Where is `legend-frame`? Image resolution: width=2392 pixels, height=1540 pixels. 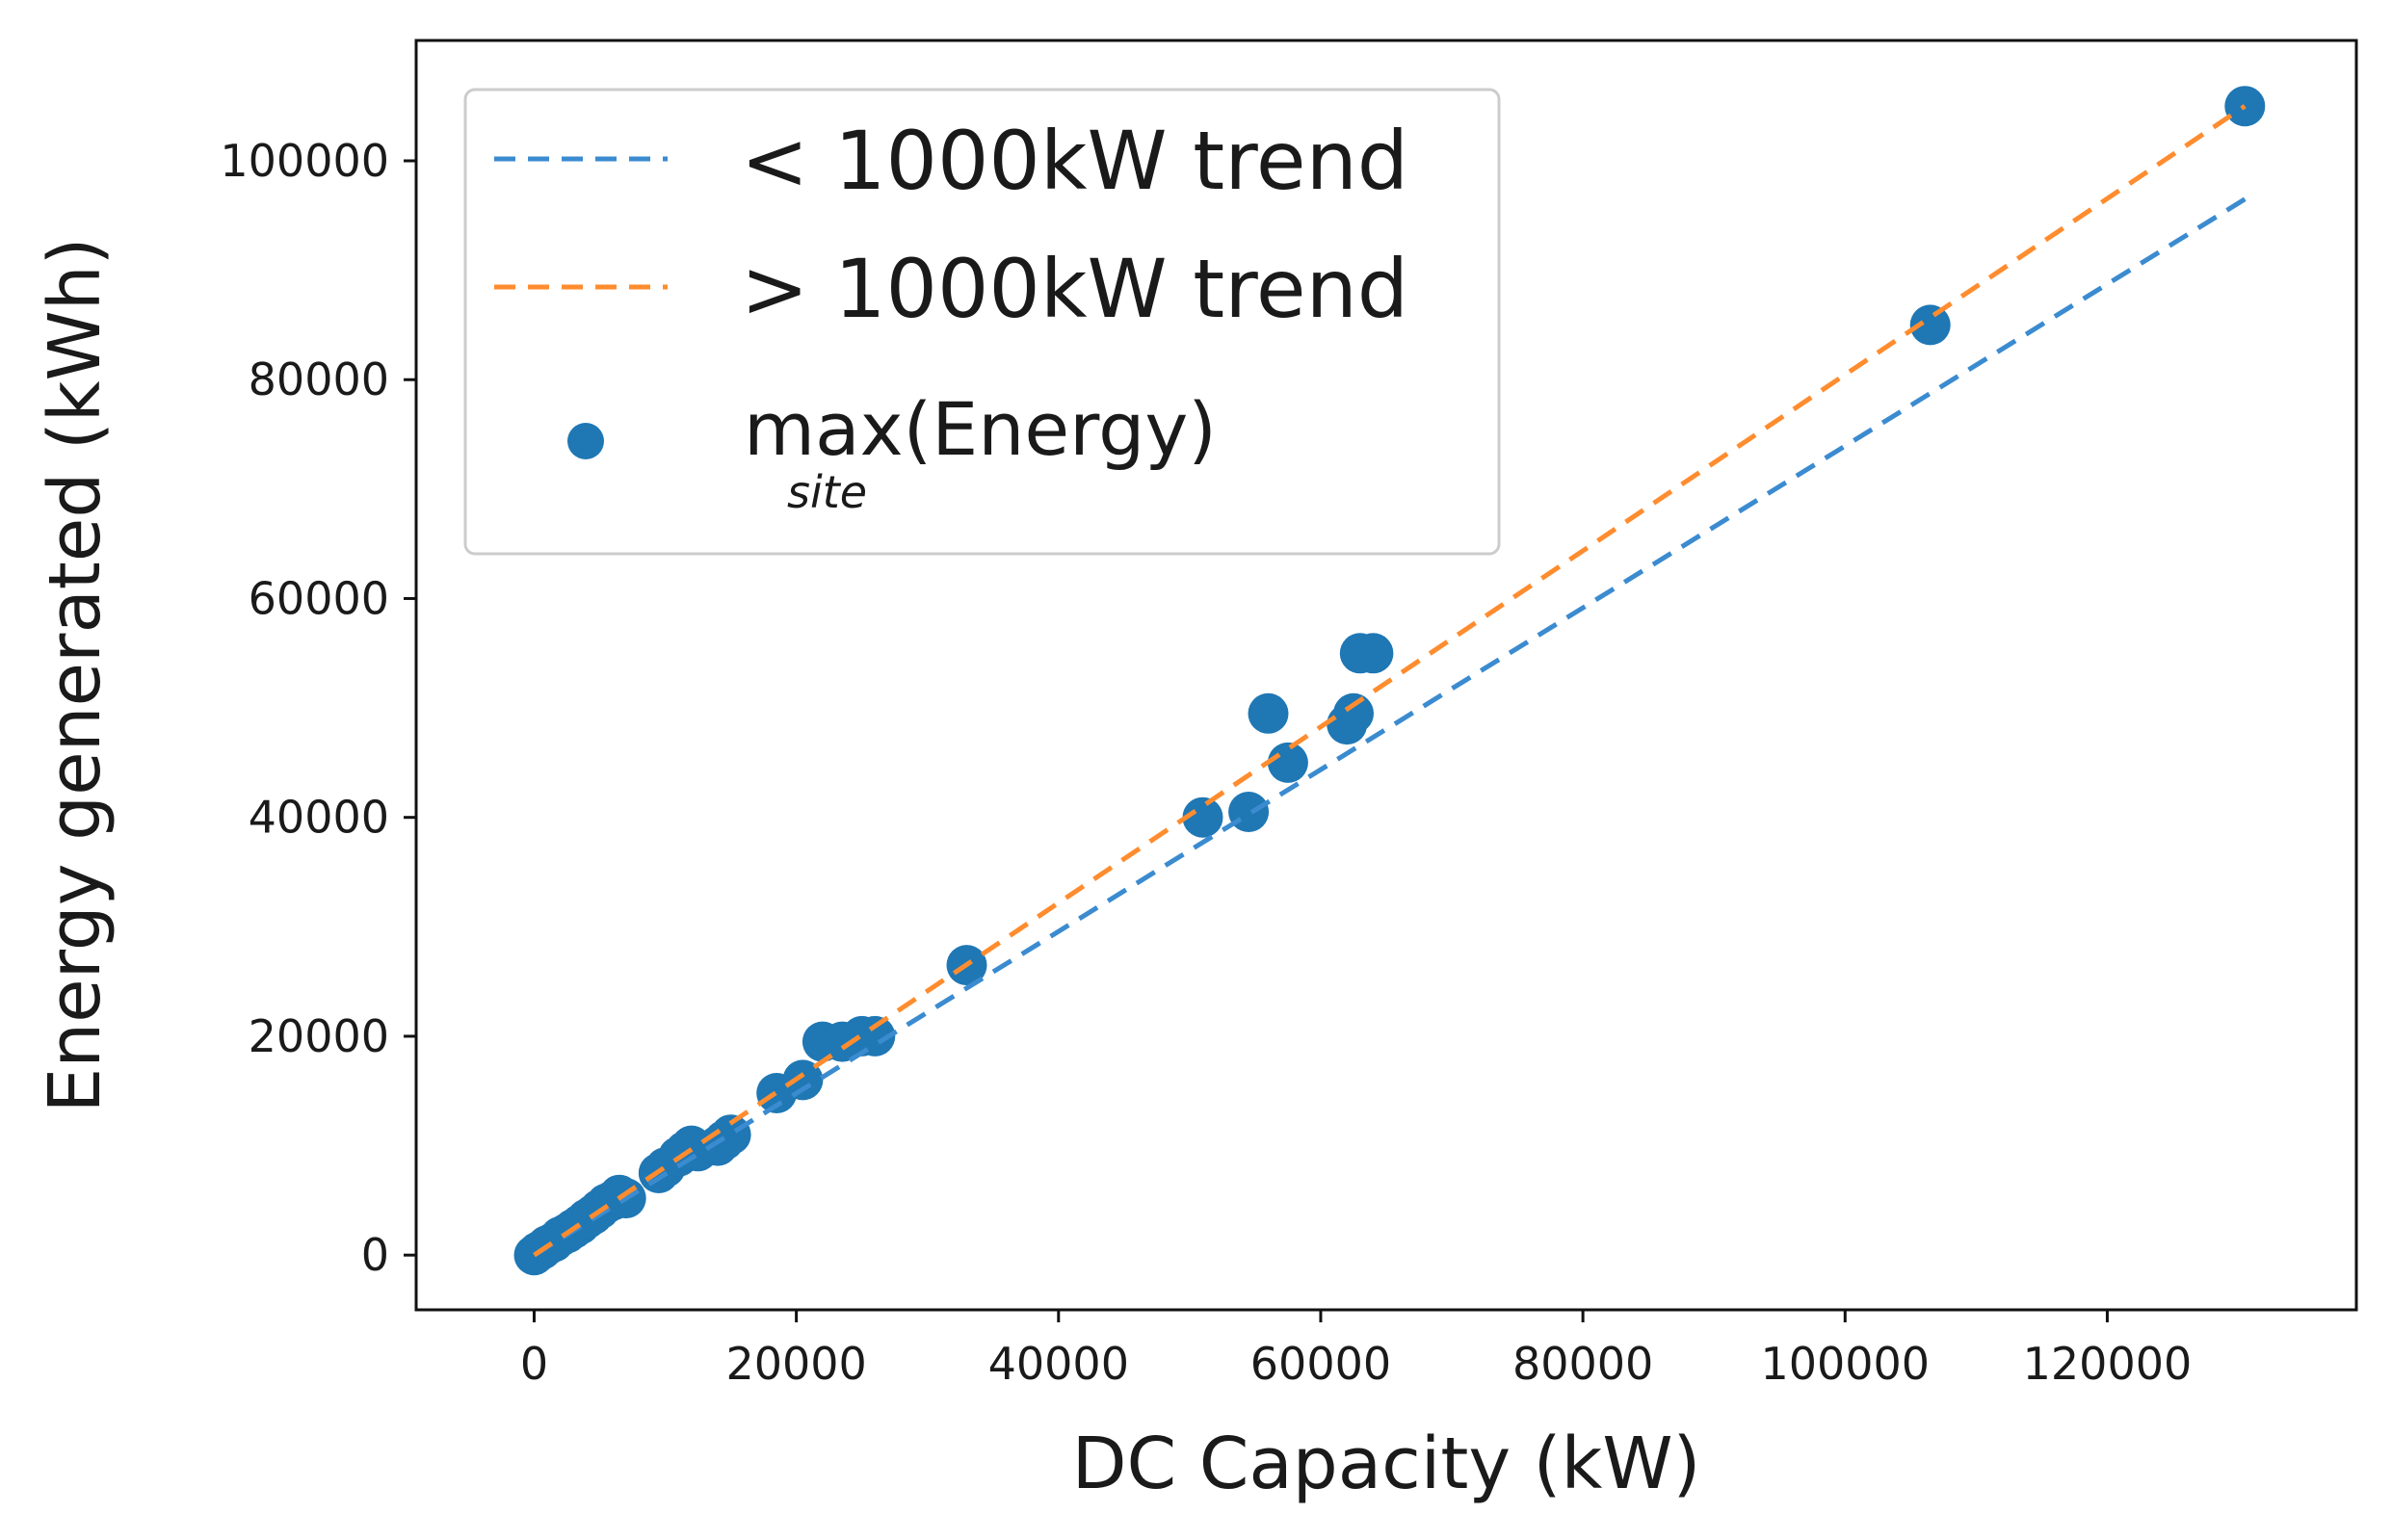
legend-frame is located at coordinates (982, 322).